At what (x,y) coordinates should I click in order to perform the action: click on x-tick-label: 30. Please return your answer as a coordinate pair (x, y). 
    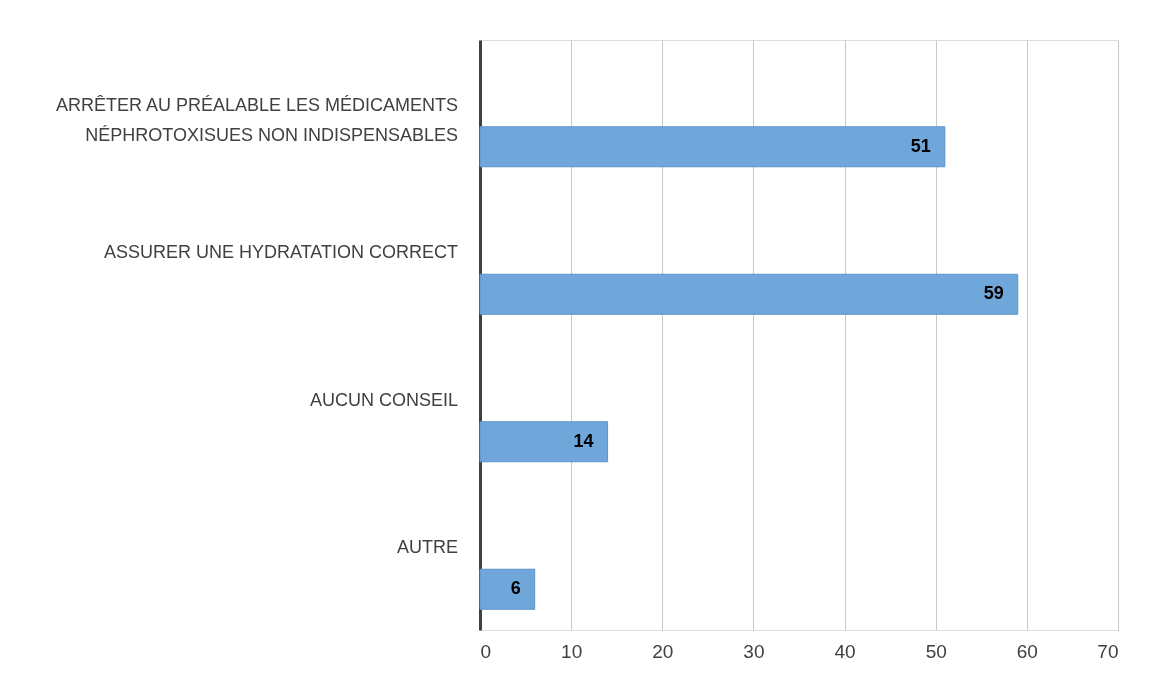
    Looking at the image, I should click on (754, 651).